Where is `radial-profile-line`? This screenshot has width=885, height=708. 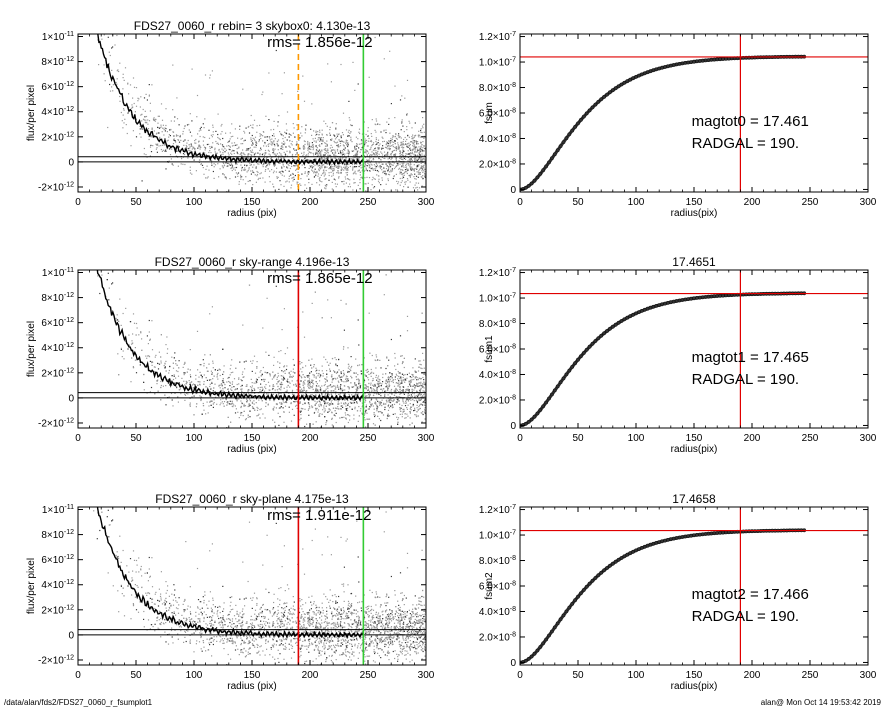 radial-profile-line is located at coordinates (231, 100).